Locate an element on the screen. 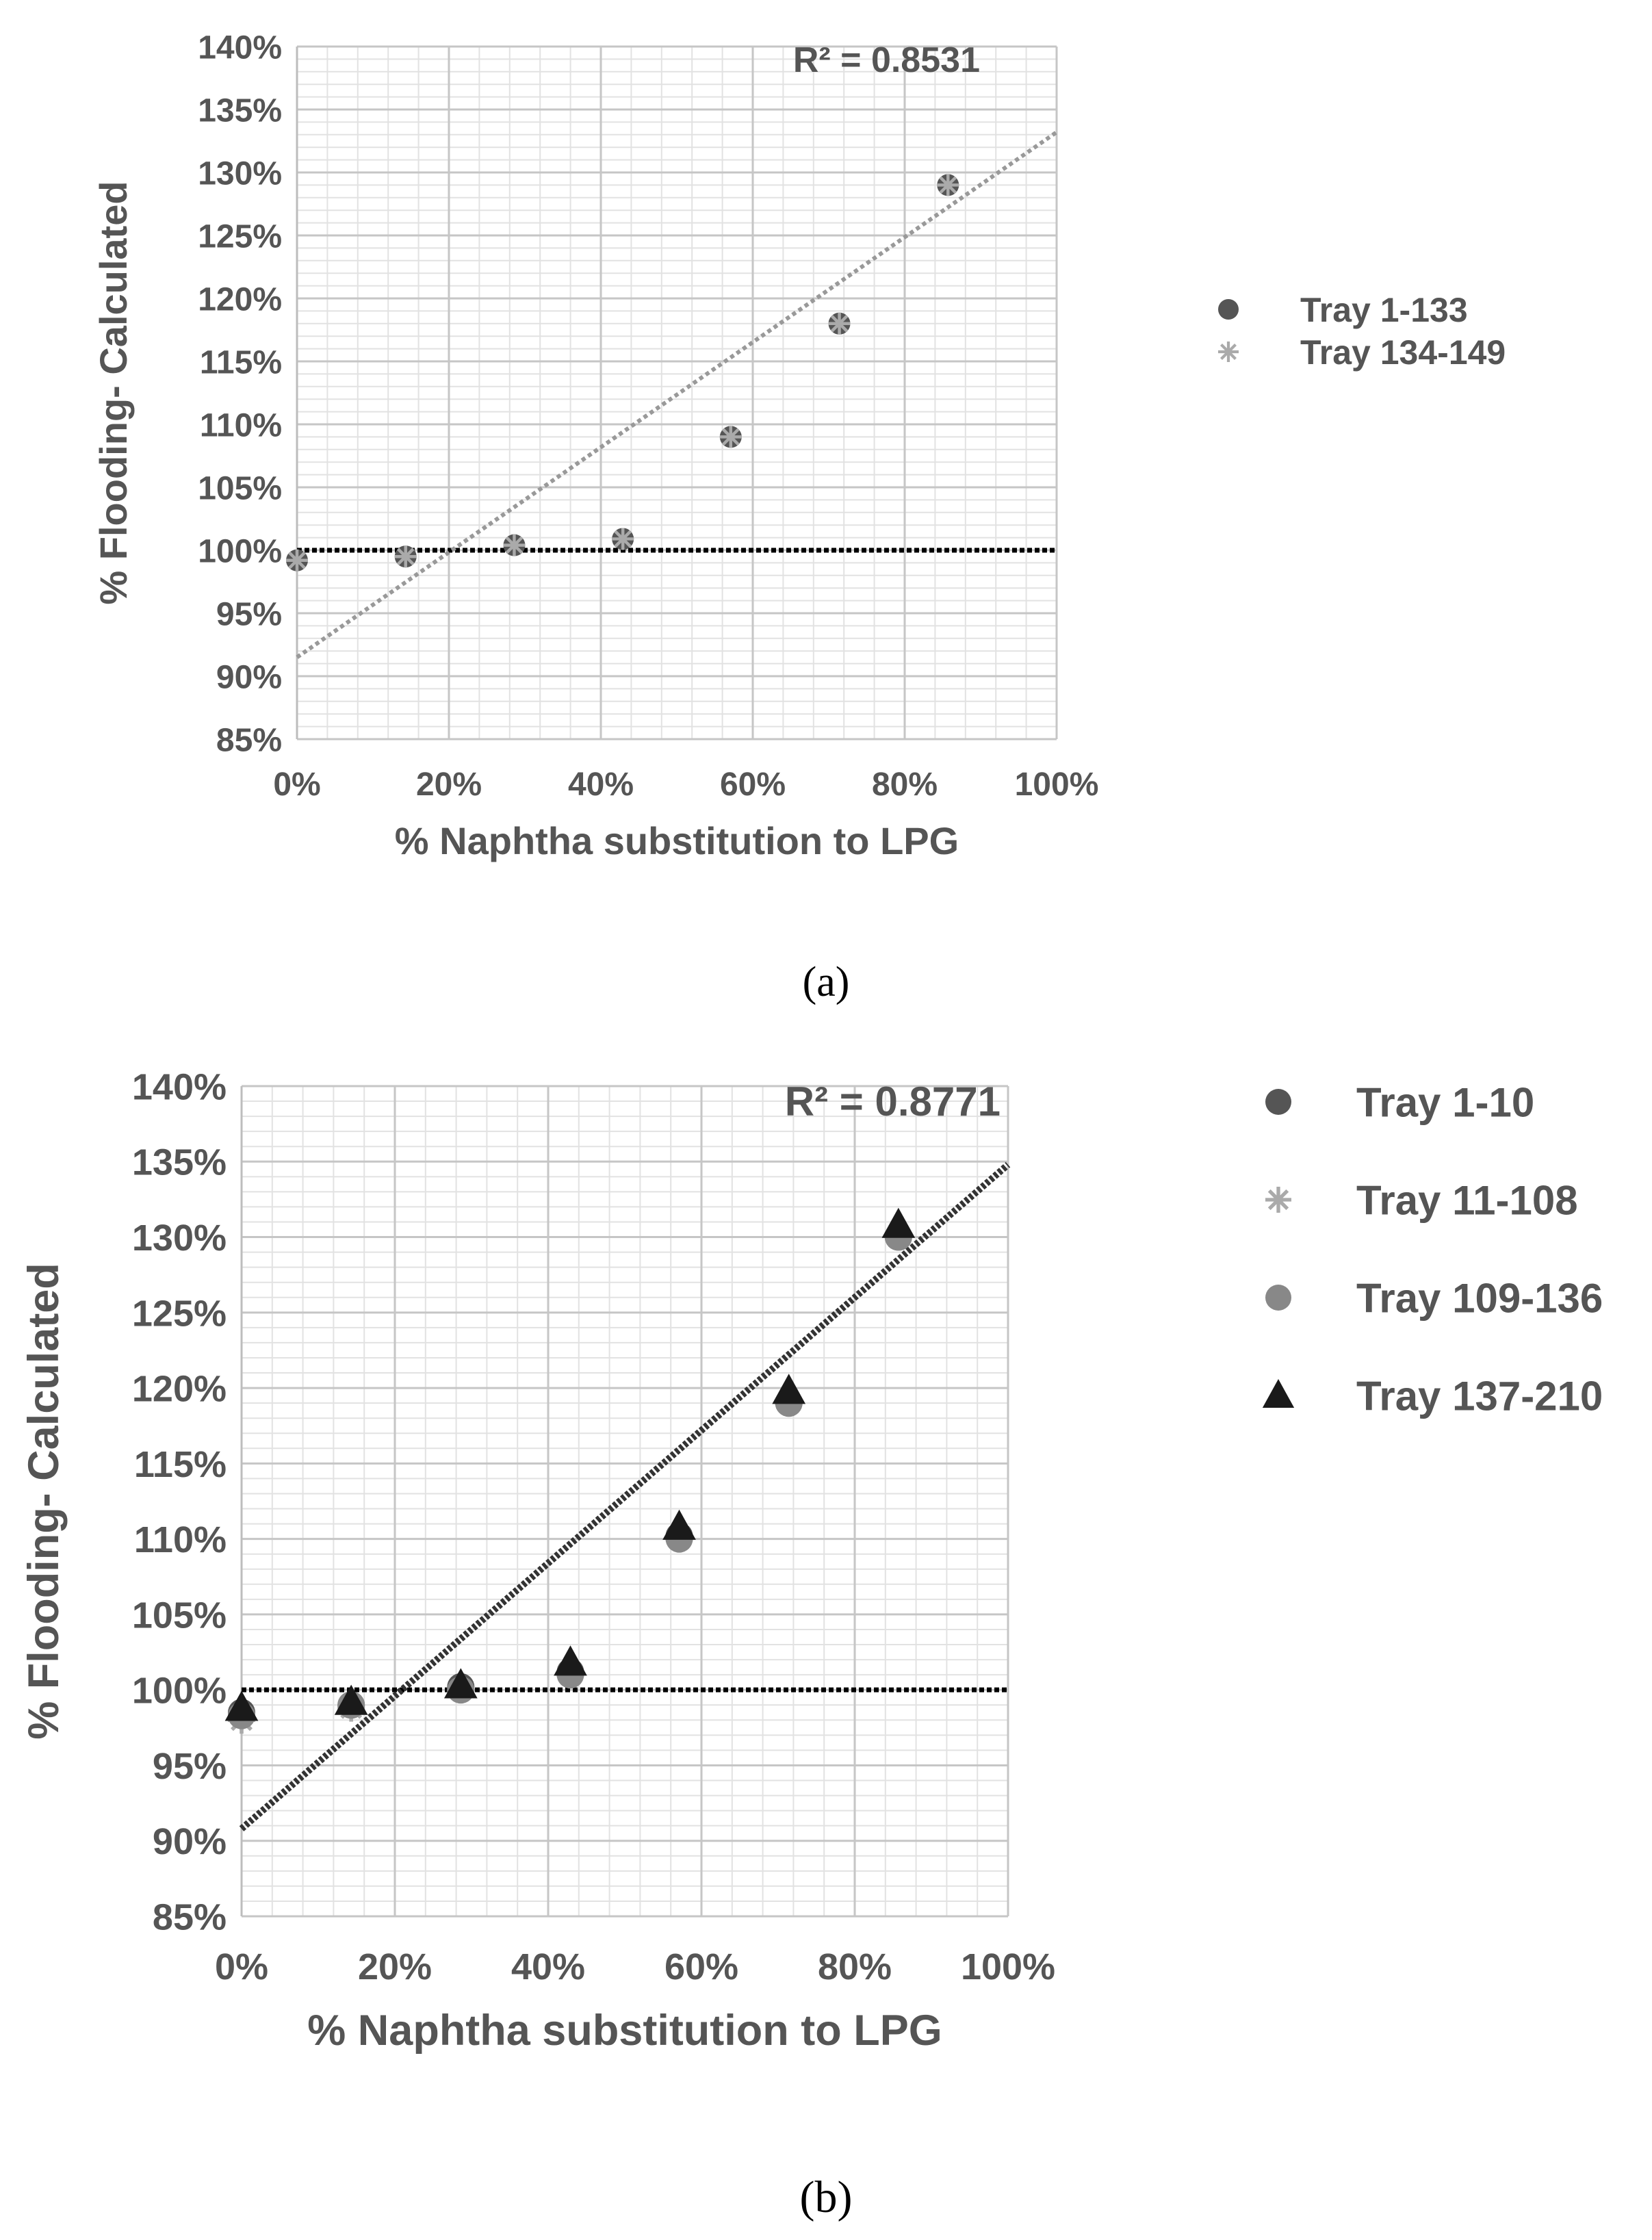 The width and height of the screenshot is (1652, 2240). r-squared-label: R² = 0.8771 is located at coordinates (893, 1102).